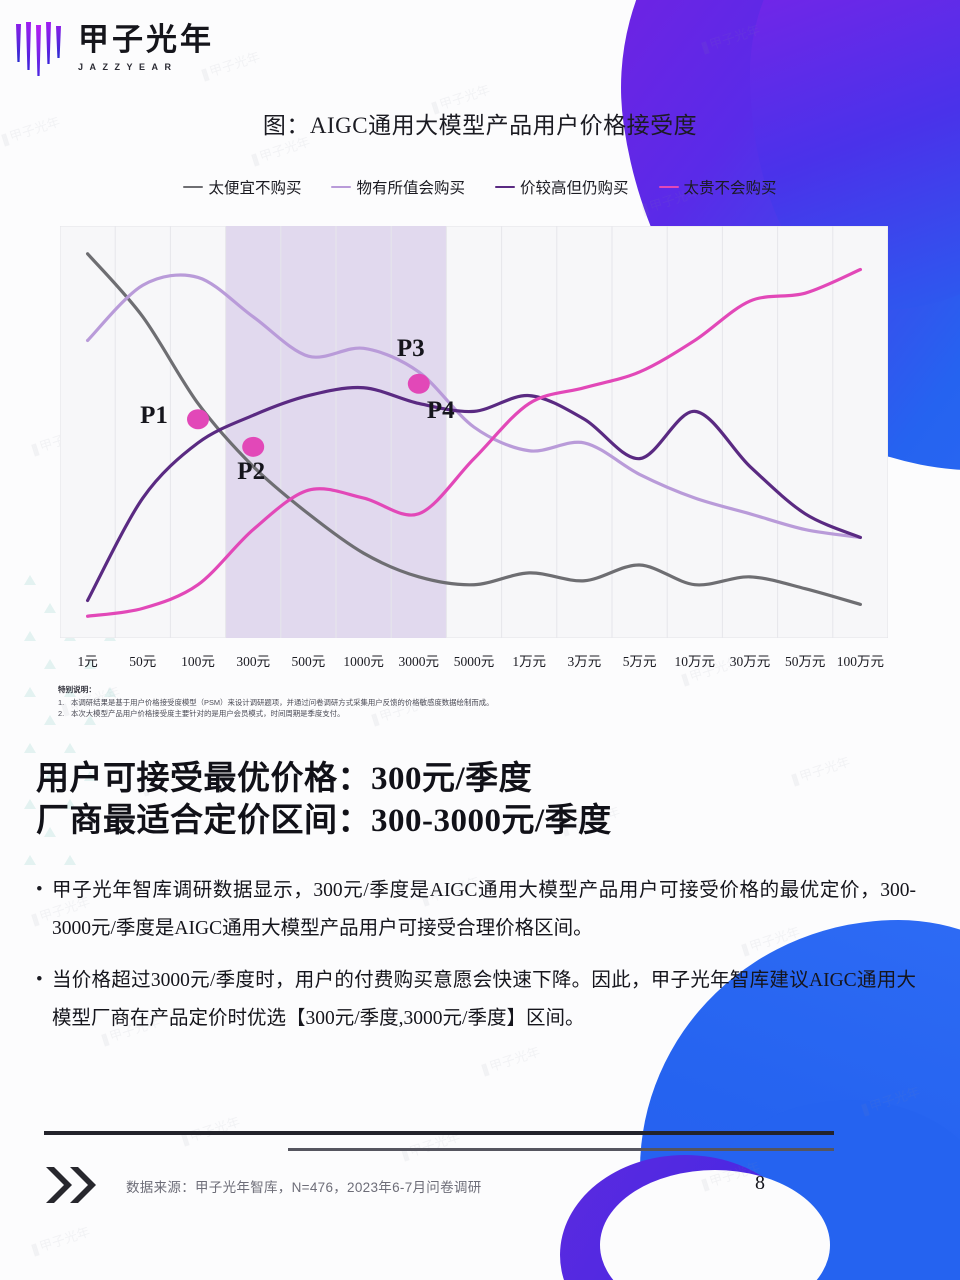 The height and width of the screenshot is (1280, 960). I want to click on x-axis-tick-label: 5000元, so click(474, 661).